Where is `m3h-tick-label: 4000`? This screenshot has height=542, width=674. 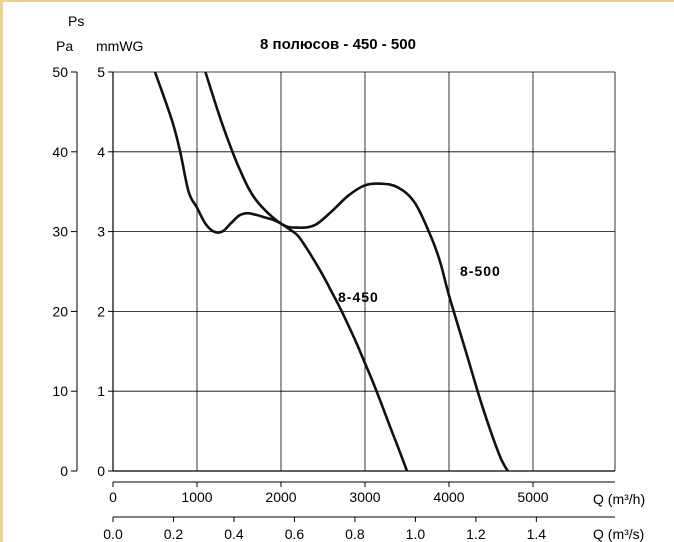
m3h-tick-label: 4000 is located at coordinates (448, 497).